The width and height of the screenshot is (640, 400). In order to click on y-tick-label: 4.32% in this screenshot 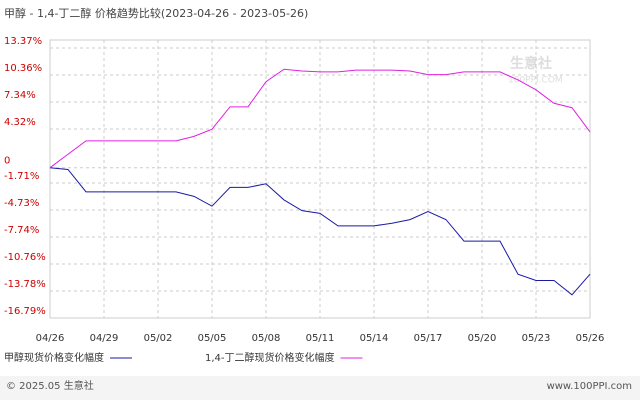, I will do `click(20, 122)`.